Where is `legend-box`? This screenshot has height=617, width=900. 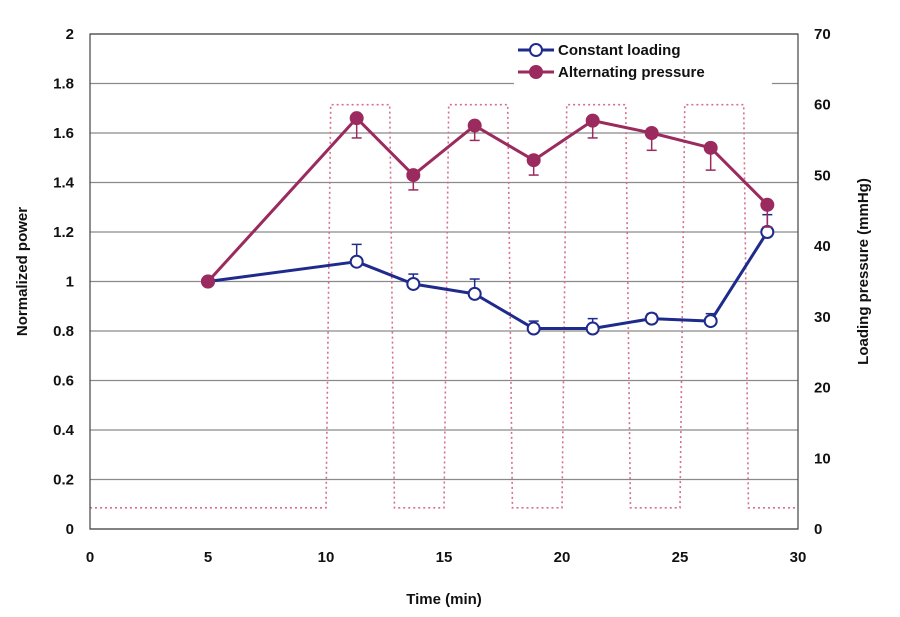
legend-box is located at coordinates (643, 63).